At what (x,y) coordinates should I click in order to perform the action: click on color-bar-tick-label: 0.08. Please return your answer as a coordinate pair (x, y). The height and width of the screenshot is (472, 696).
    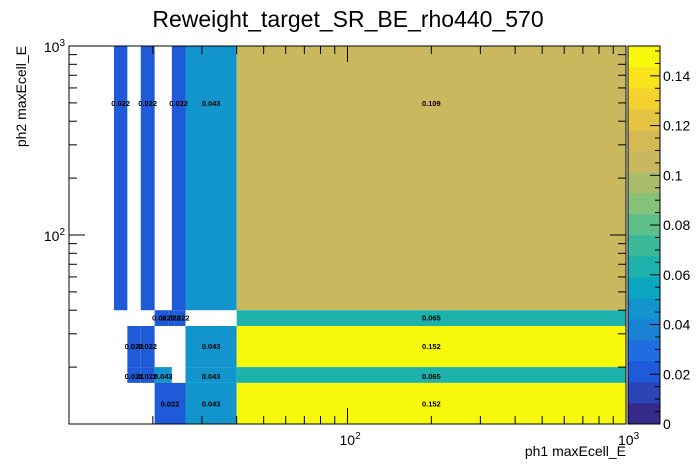
    Looking at the image, I should click on (676, 225).